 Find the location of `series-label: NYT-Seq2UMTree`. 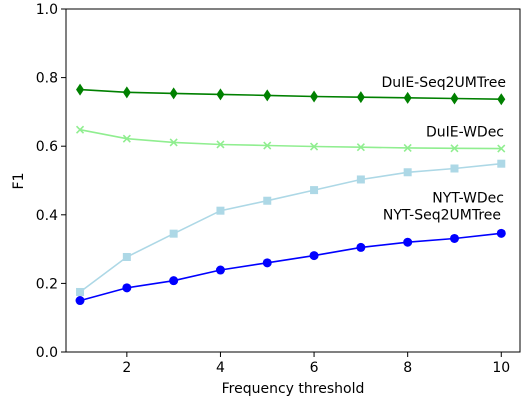

series-label: NYT-Seq2UMTree is located at coordinates (442, 215).